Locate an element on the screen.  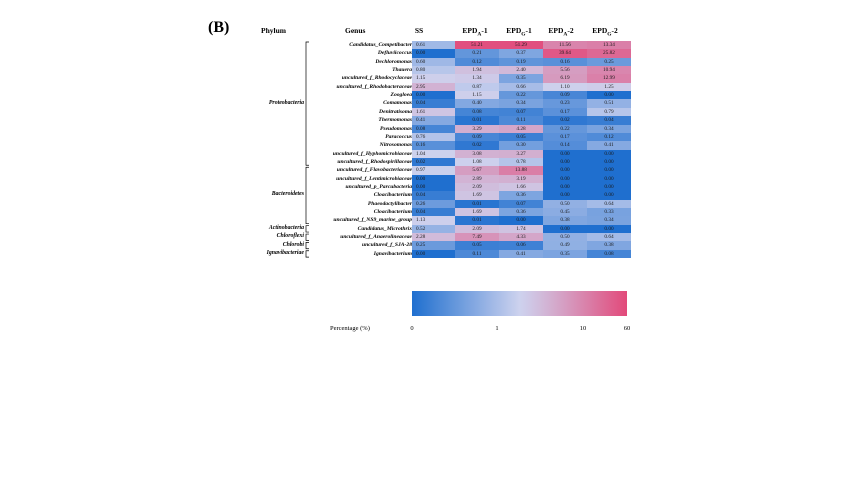
heatmap-cell: 0.60 is located at coordinates (433, 62).